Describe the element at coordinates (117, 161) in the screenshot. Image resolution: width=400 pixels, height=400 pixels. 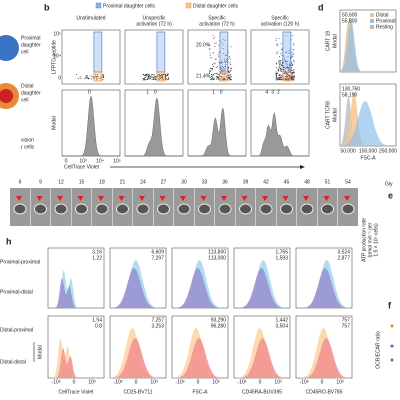
I see `label: 10⁵` at that location.